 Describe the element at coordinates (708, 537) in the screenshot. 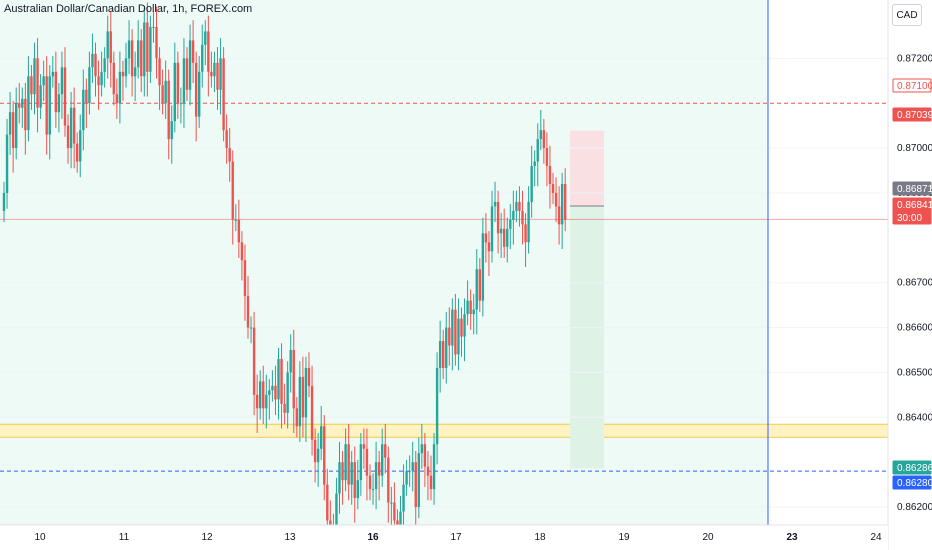

I see `x-tick-label: 20` at that location.